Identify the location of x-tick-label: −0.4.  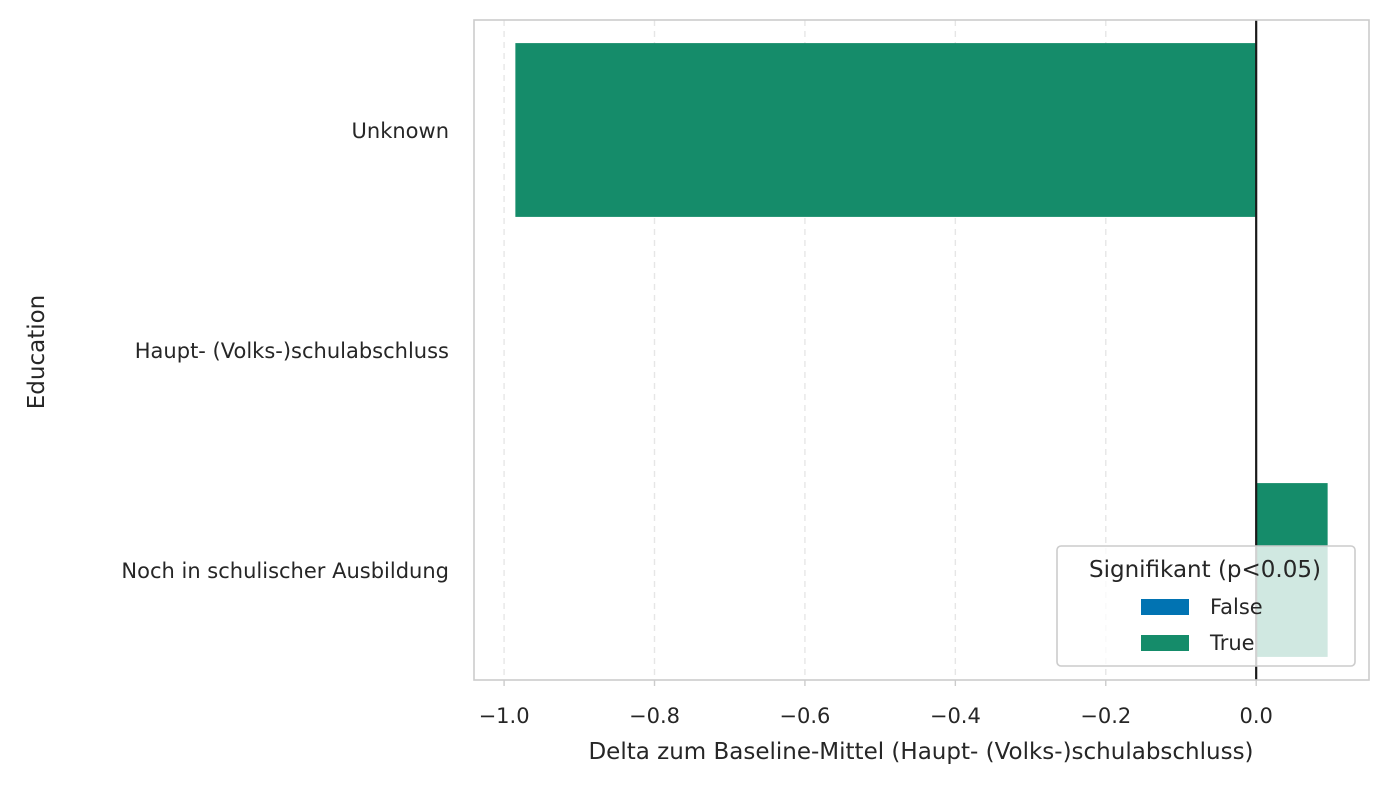
(955, 716).